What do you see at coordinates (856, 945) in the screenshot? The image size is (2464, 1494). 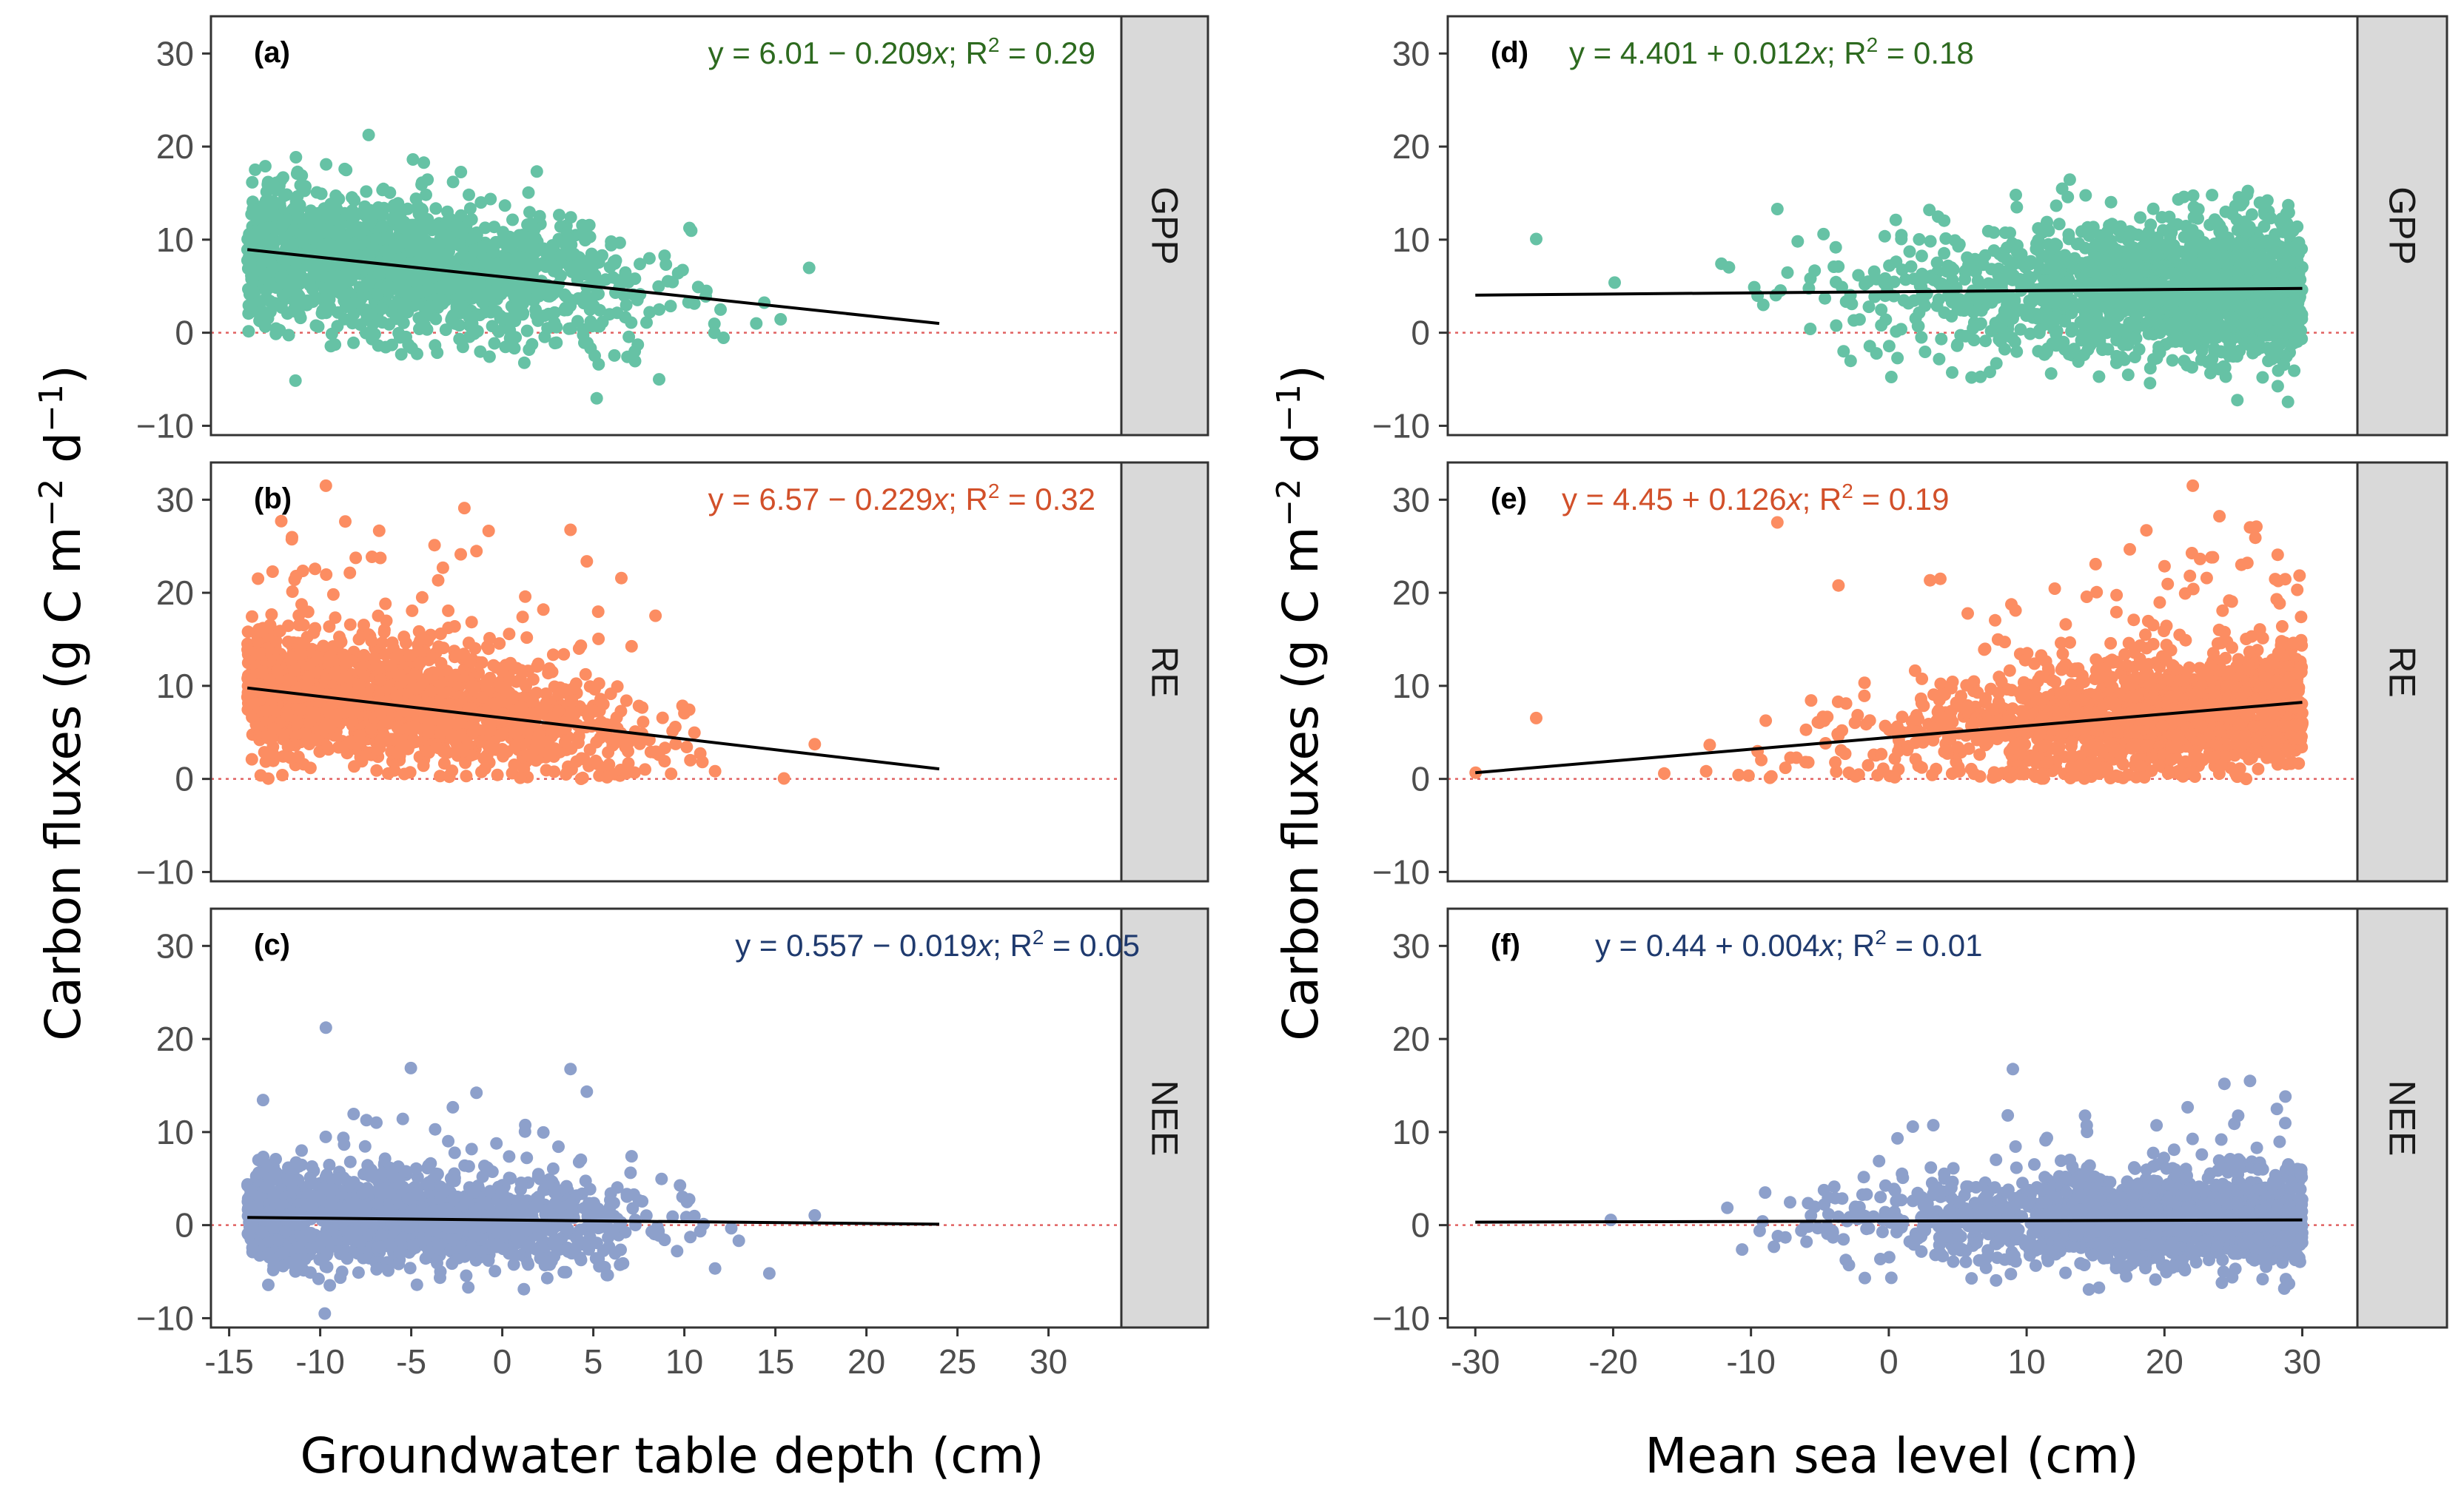 I see `equation-prefix: y = 0.557 − 0.019` at bounding box center [856, 945].